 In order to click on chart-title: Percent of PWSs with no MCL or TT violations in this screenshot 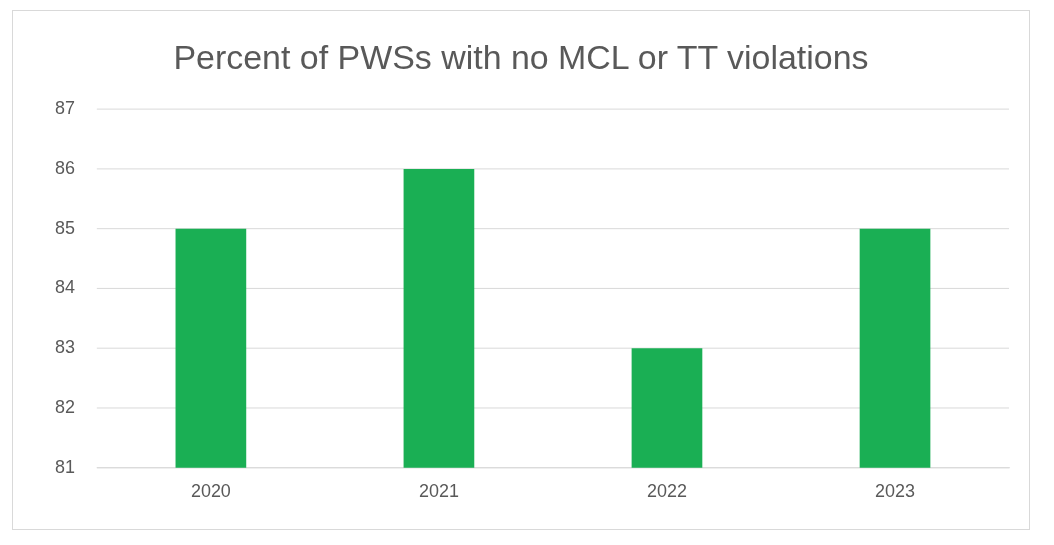, I will do `click(521, 56)`.